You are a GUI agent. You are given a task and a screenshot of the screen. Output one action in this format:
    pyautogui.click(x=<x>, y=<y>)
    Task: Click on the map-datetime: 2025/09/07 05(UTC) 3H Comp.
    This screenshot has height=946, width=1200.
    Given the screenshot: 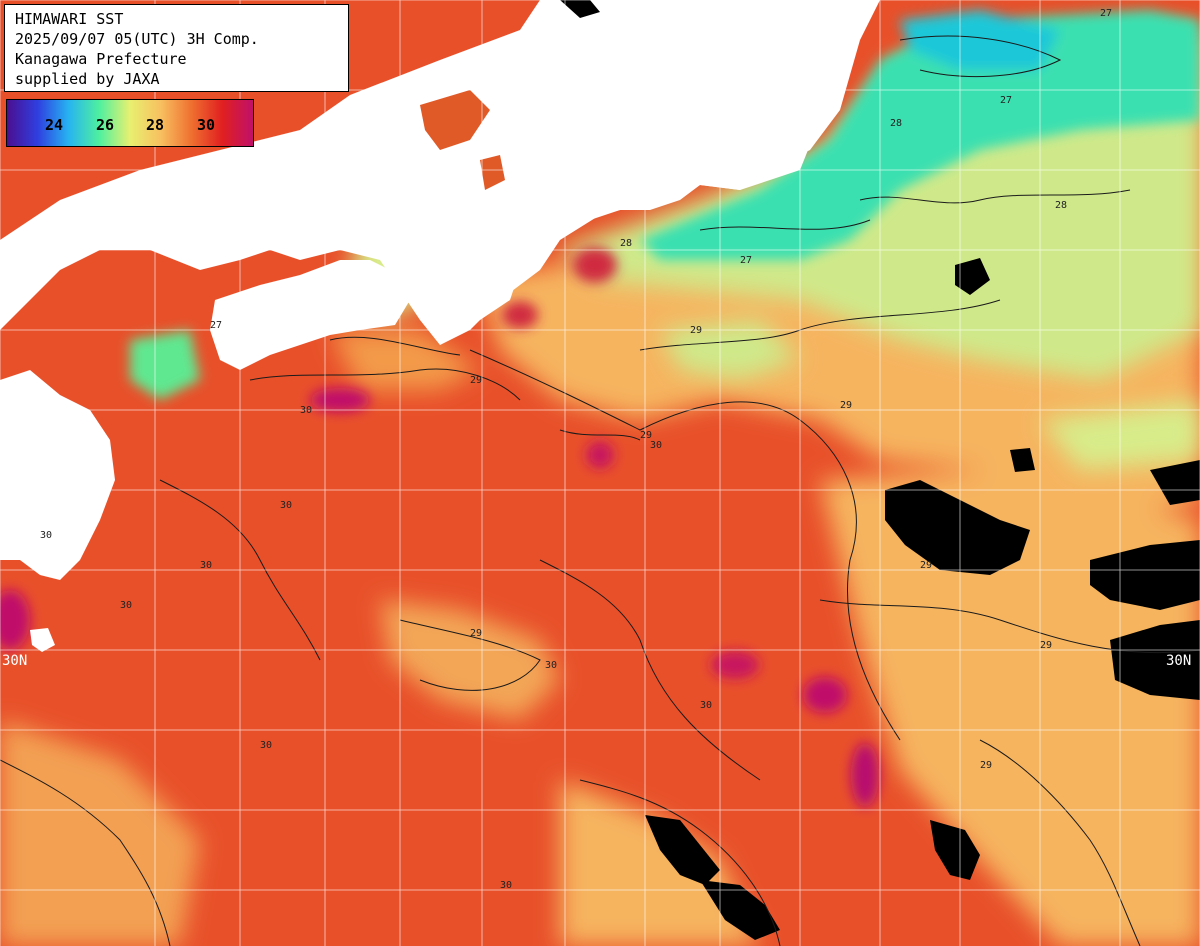 What is the action you would take?
    pyautogui.click(x=137, y=39)
    